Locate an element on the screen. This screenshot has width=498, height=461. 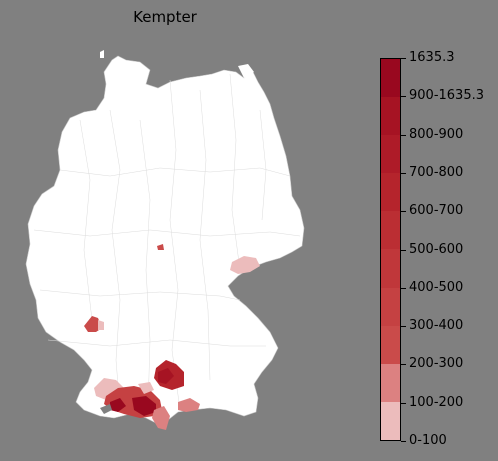
region-upper-bavaria is located at coordinates (189, 405).